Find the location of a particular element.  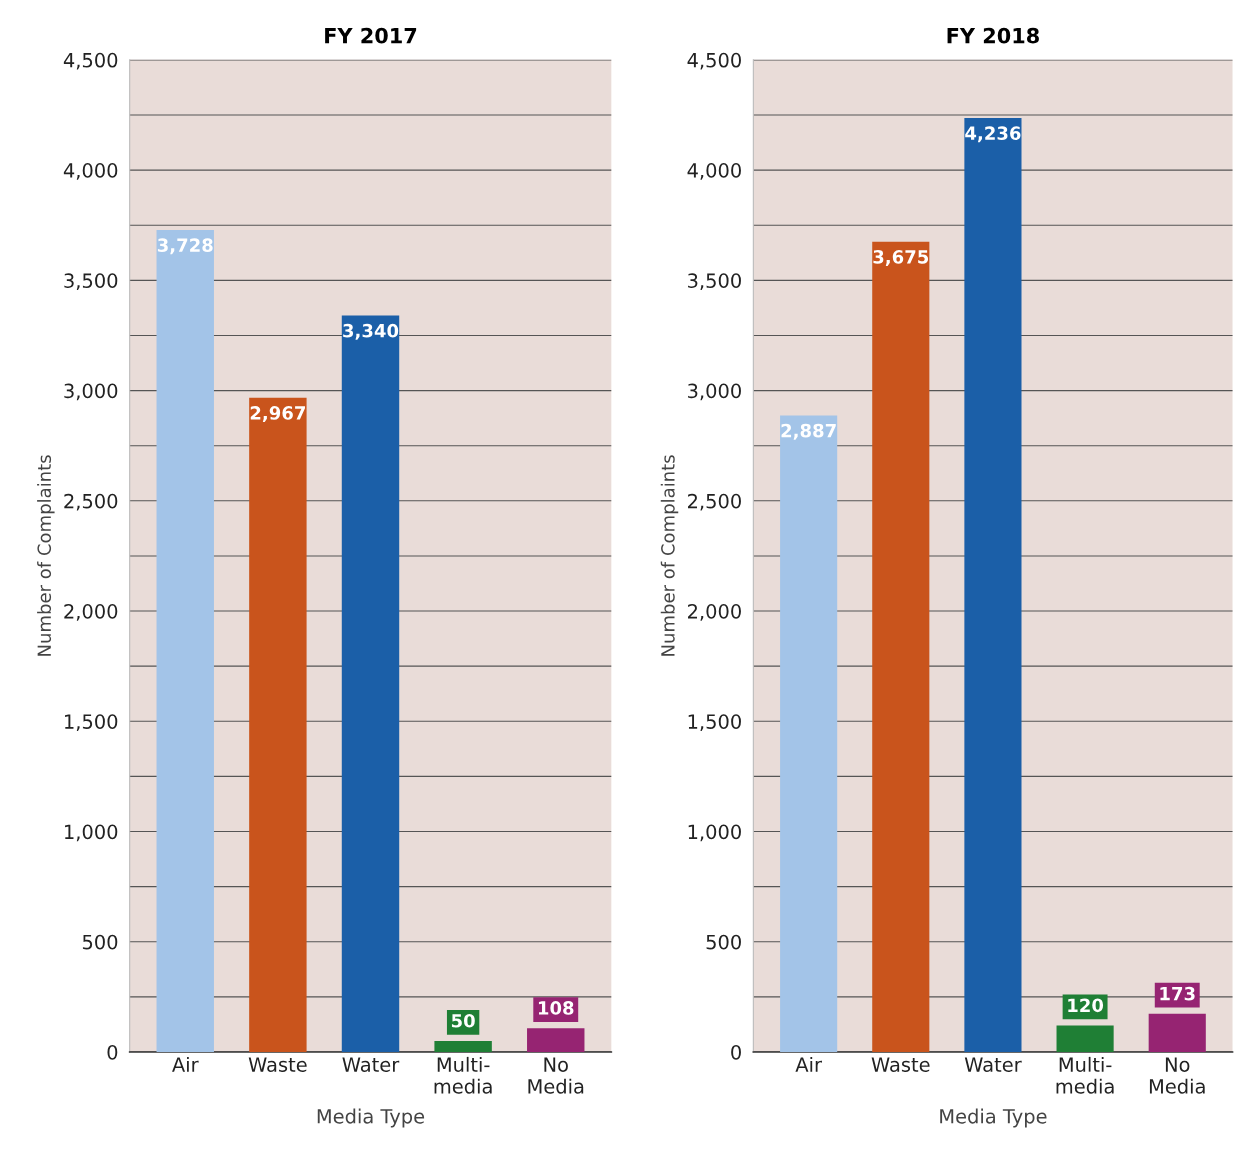

data-label: 173 is located at coordinates (1177, 993).